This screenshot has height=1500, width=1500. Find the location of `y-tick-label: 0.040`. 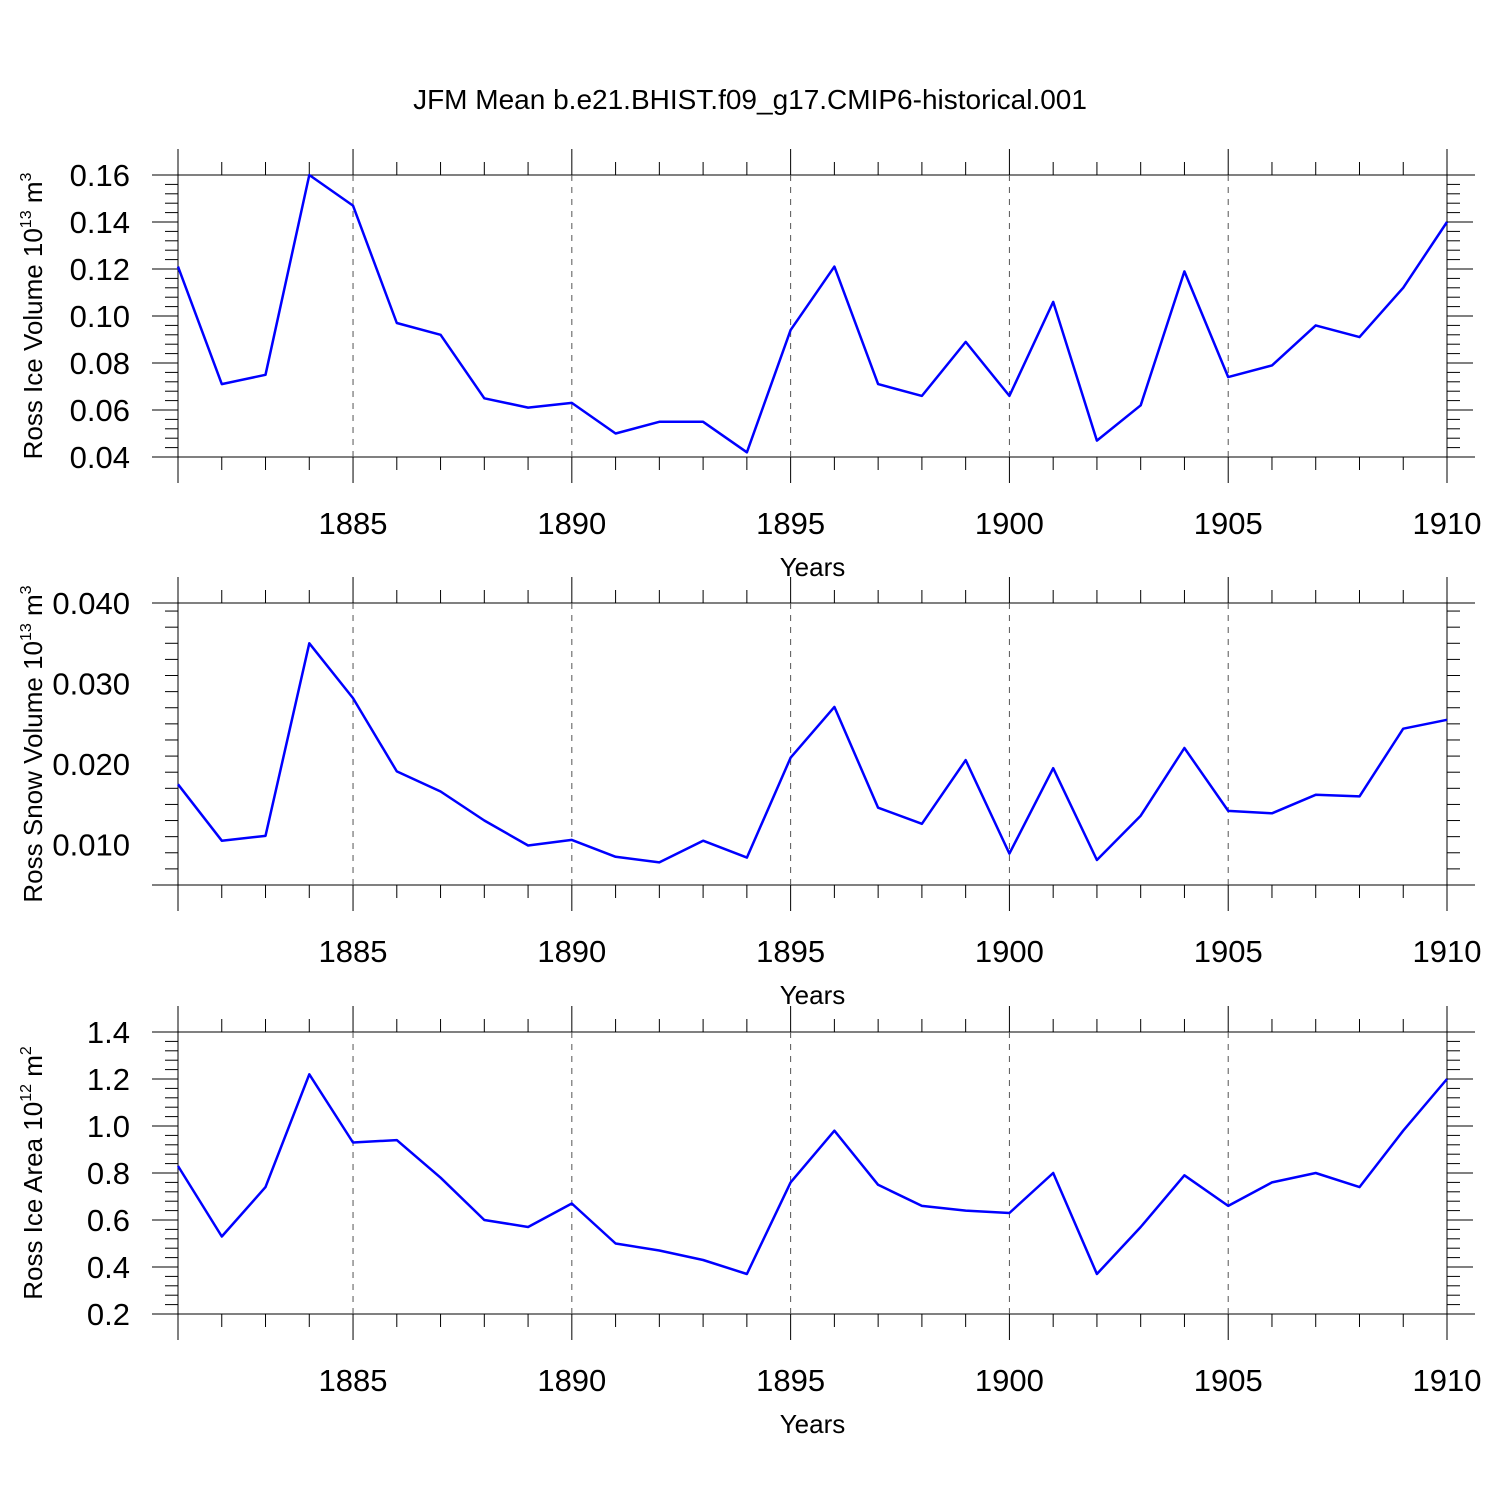

y-tick-label: 0.040 is located at coordinates (91, 603).